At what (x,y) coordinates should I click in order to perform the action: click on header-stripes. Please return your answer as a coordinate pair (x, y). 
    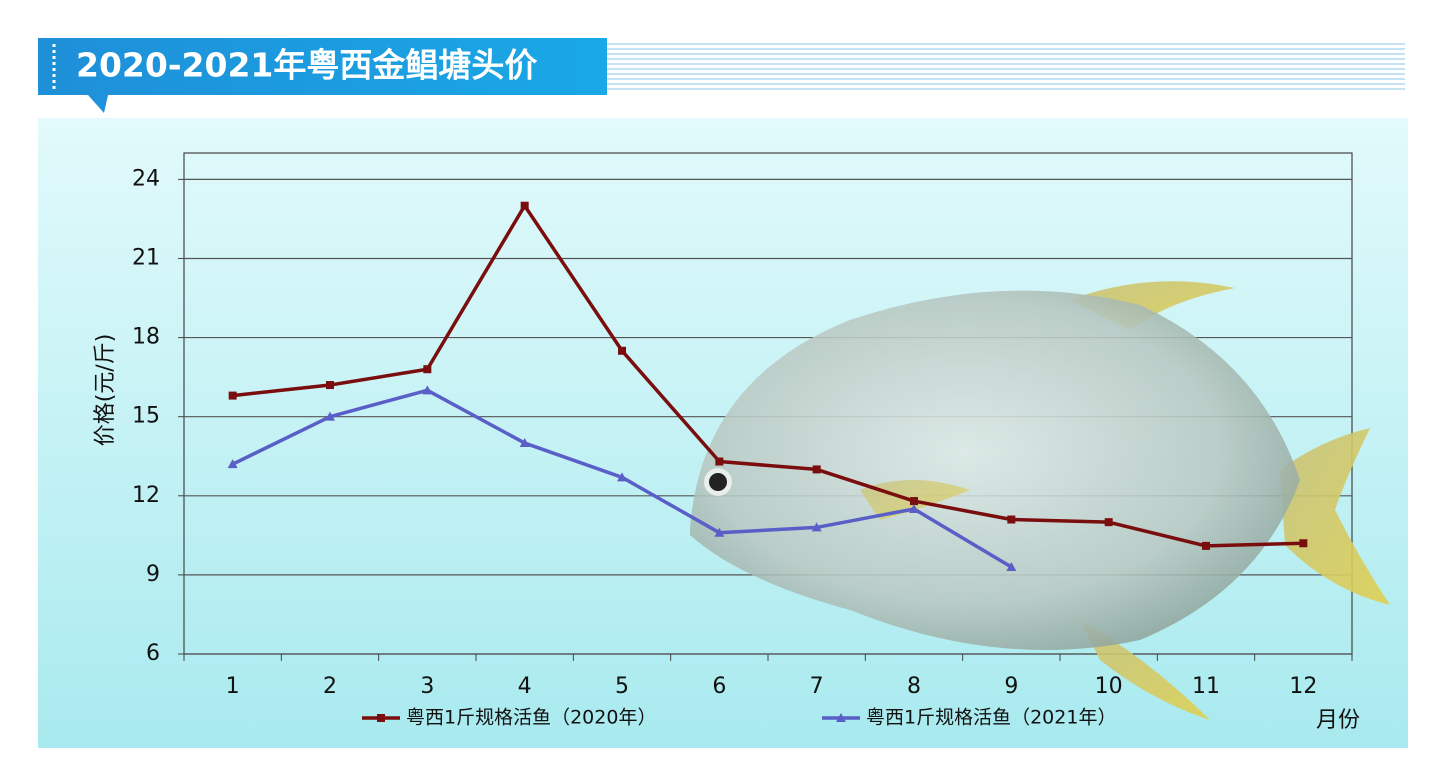
    Looking at the image, I should click on (1006, 66).